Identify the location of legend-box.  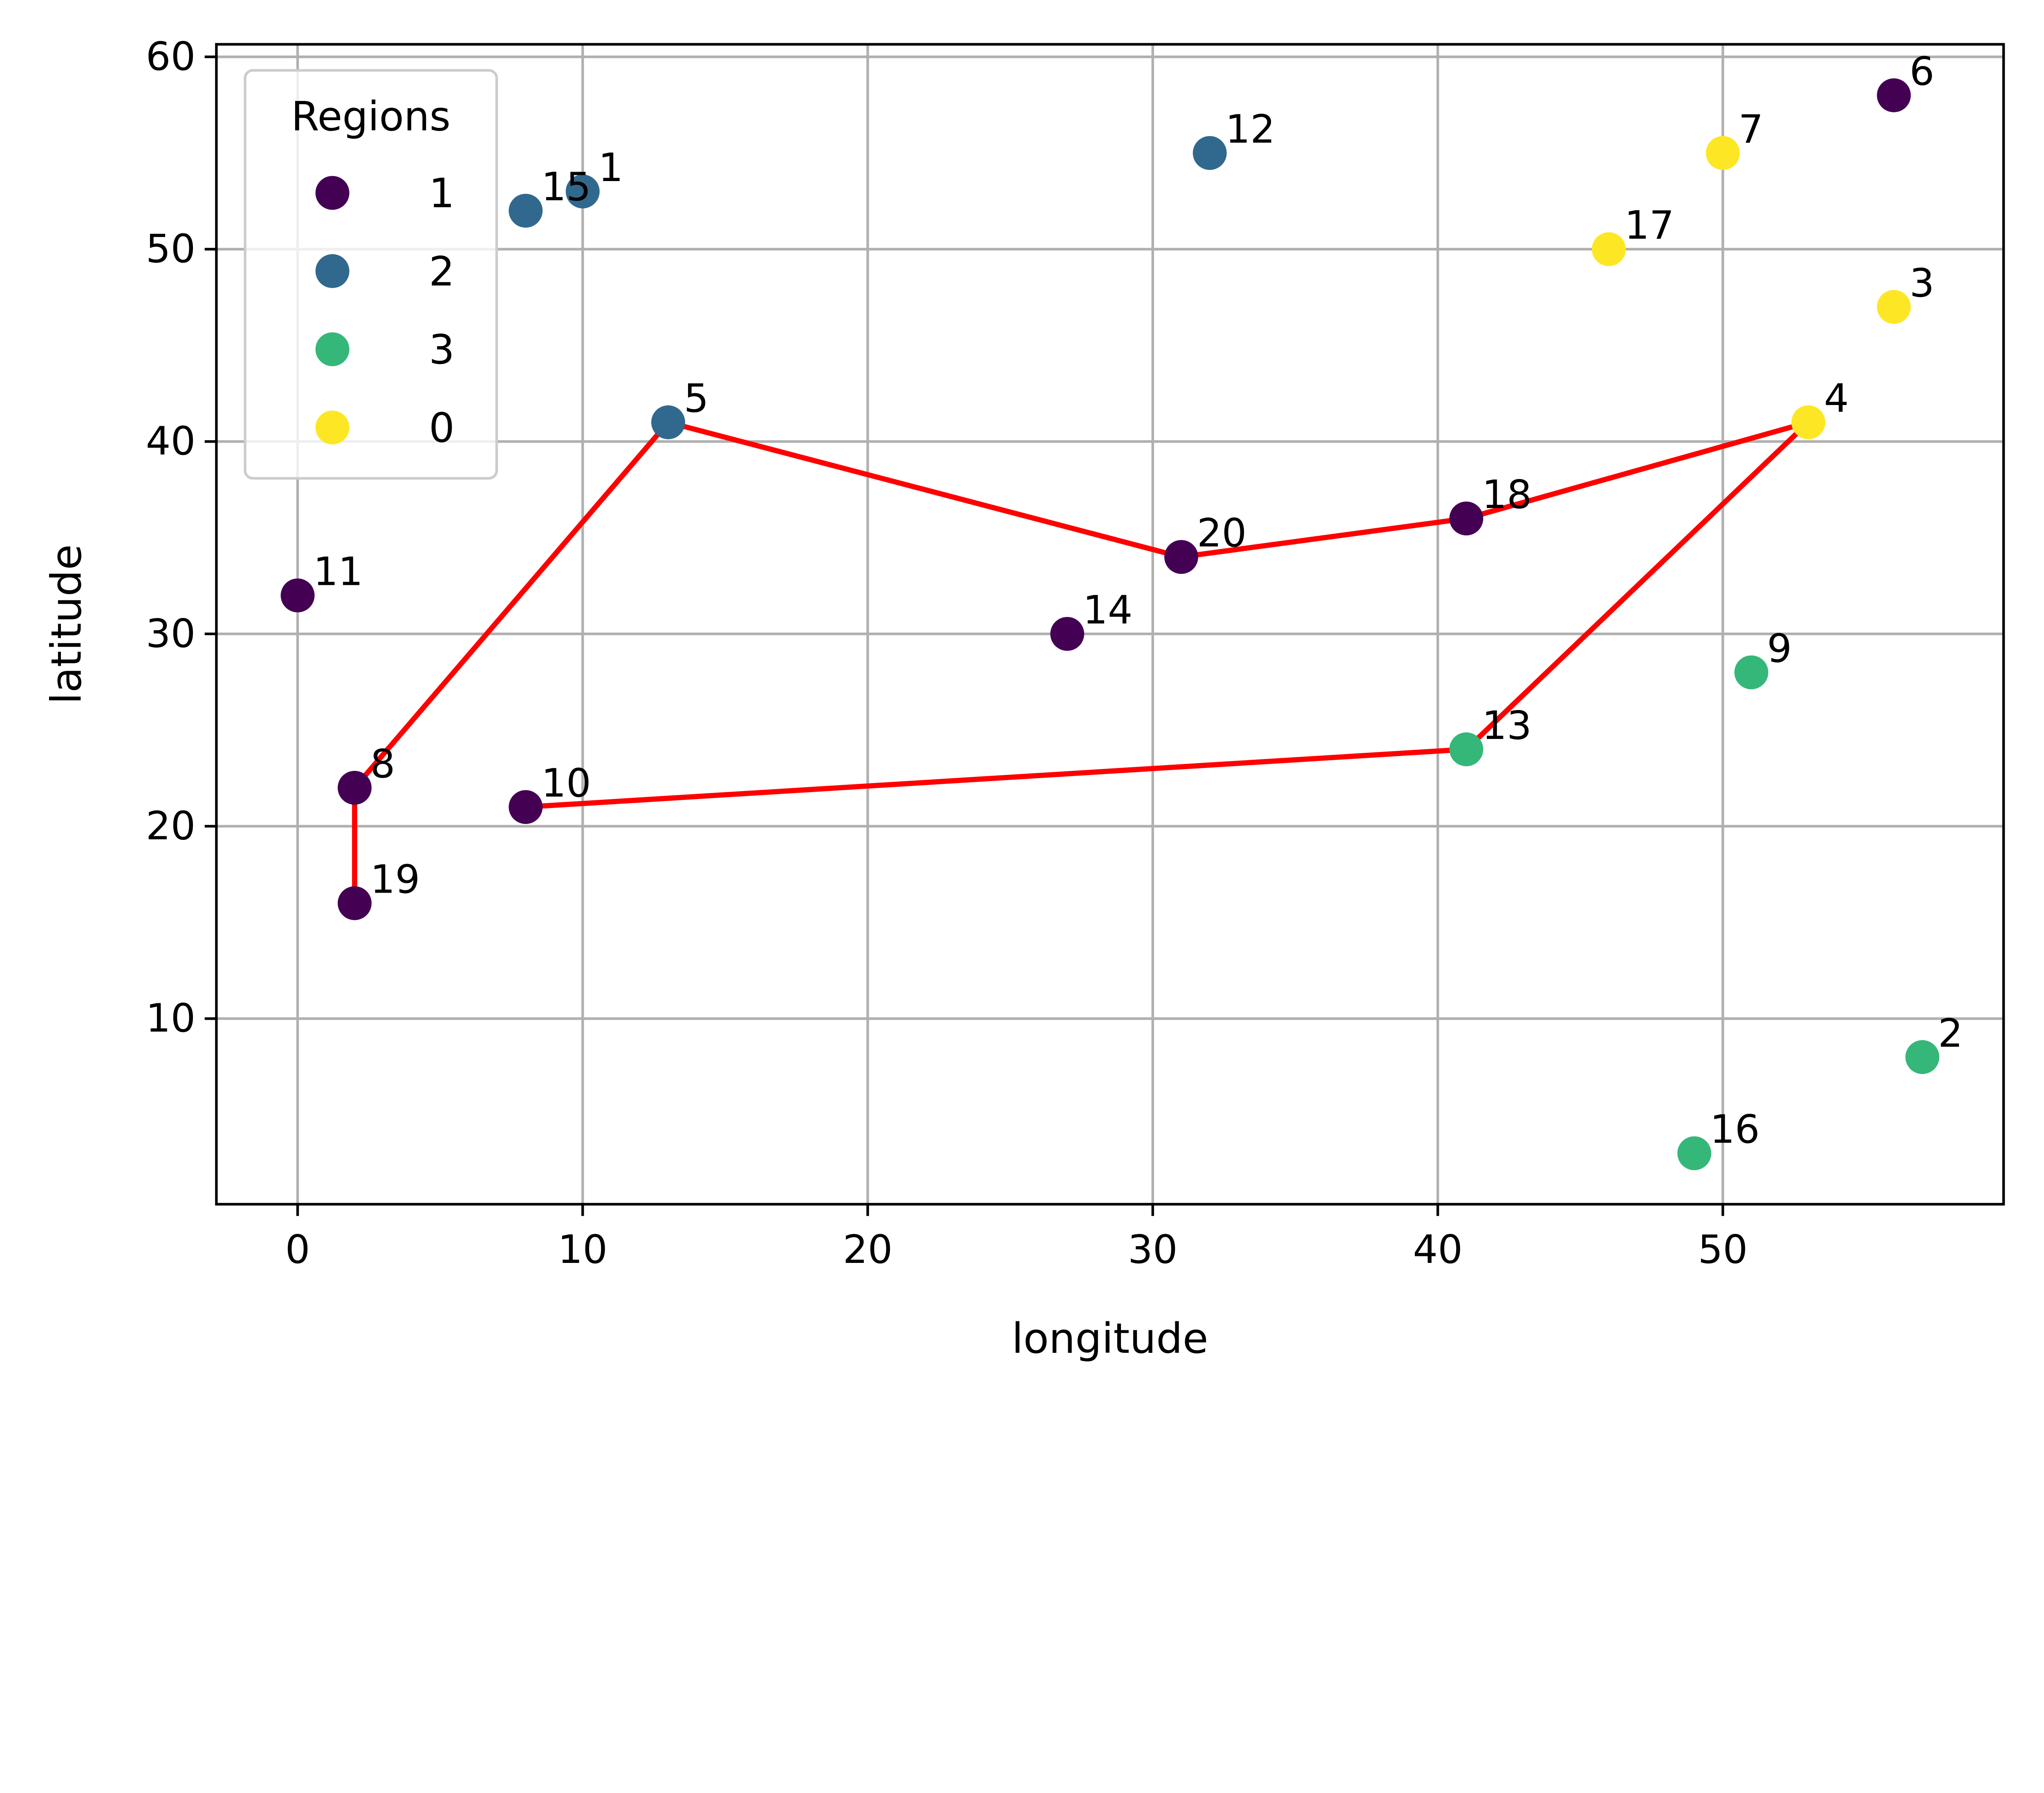
(371, 274).